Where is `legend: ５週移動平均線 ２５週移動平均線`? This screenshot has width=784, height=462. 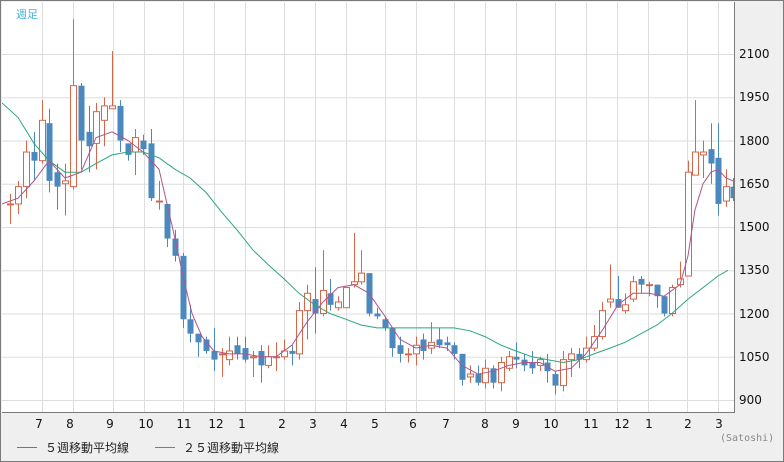 legend: ５週移動平均線 ２５週移動平均線 is located at coordinates (148, 447).